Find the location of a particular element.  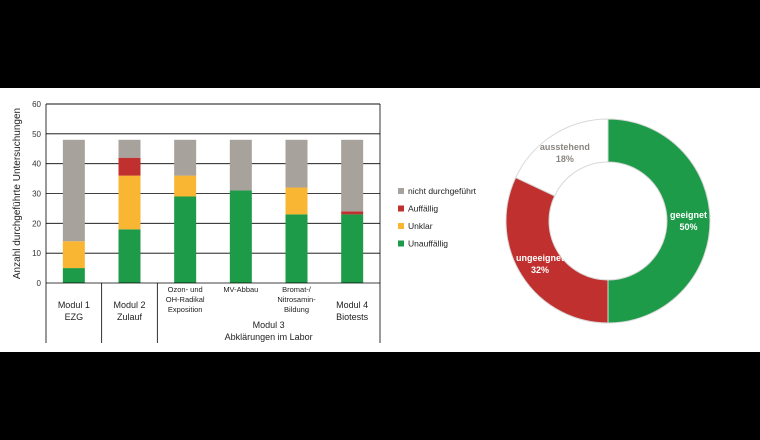

y-tick-label: 50 is located at coordinates (36, 134).